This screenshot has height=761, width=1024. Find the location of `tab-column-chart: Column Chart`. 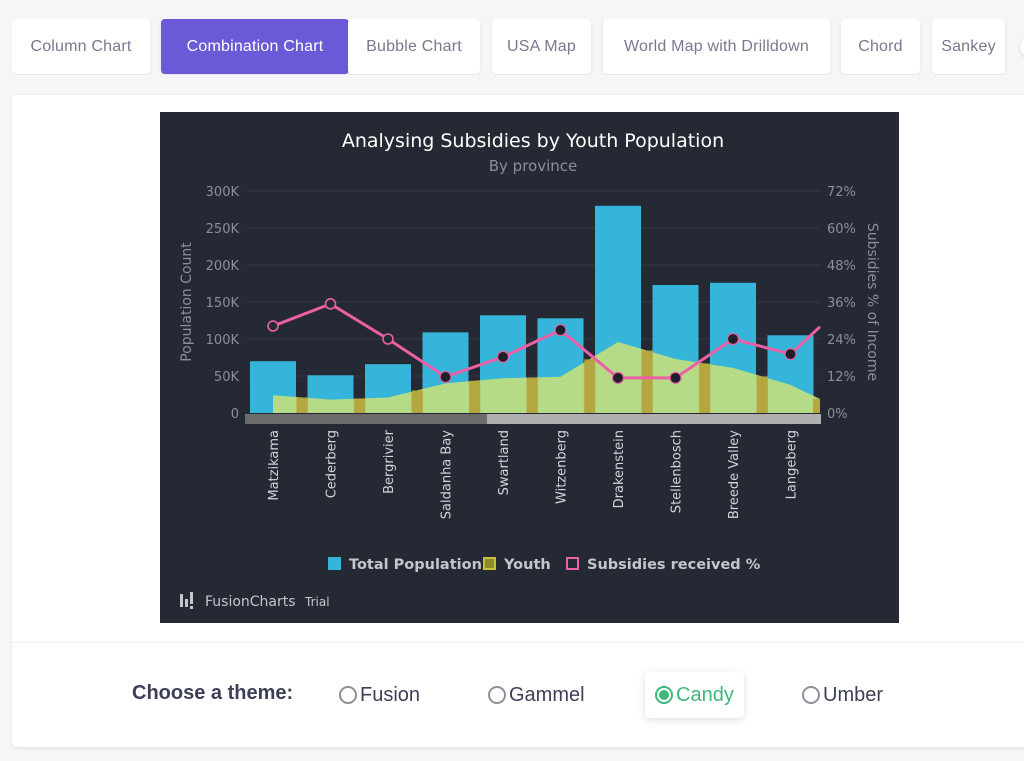

tab-column-chart: Column Chart is located at coordinates (81, 46).